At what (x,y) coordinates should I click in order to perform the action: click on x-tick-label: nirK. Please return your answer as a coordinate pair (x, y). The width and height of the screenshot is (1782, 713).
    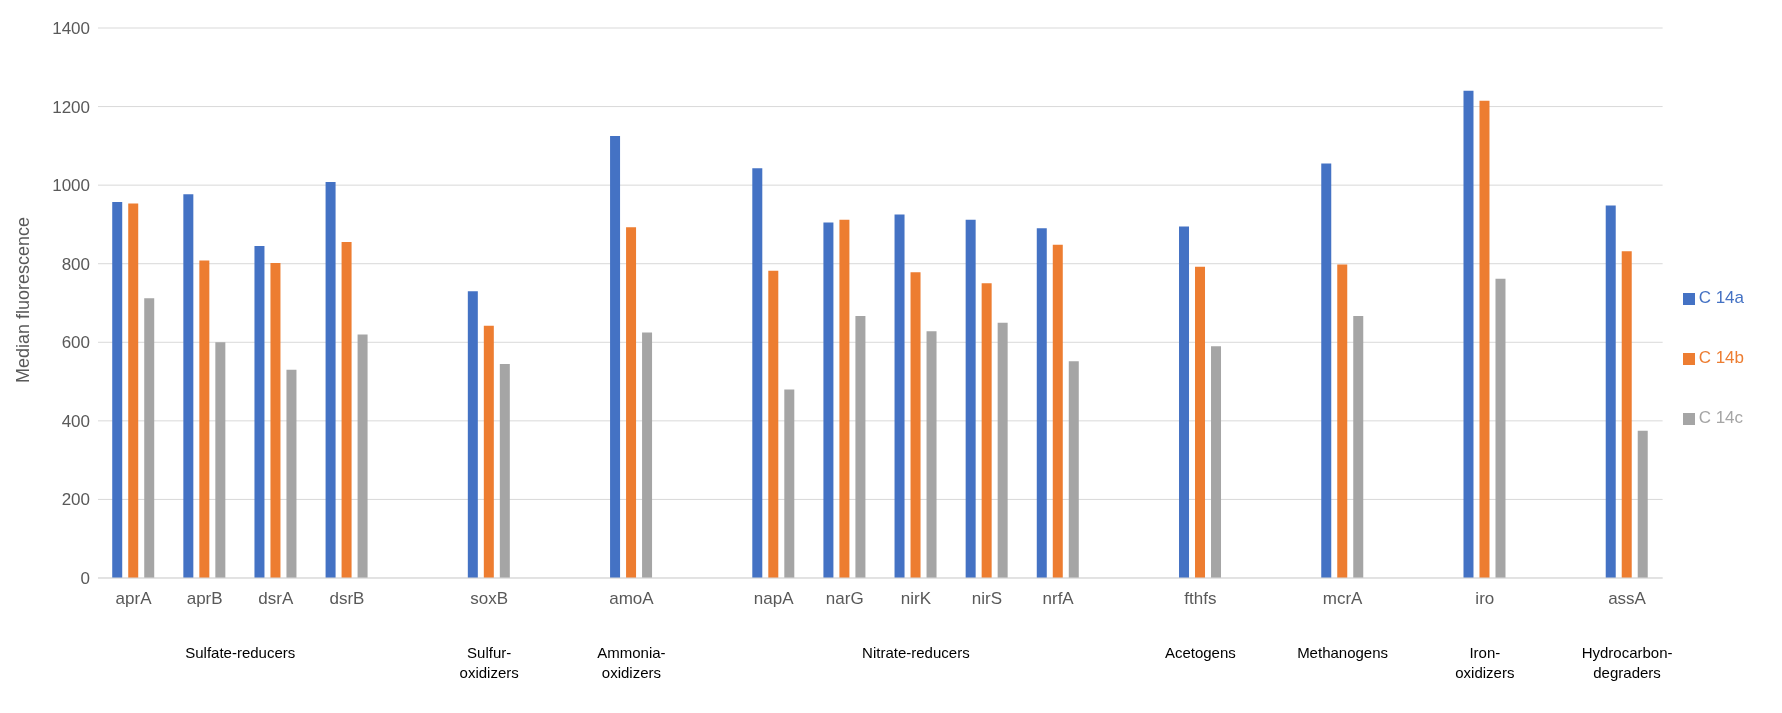
    Looking at the image, I should click on (916, 598).